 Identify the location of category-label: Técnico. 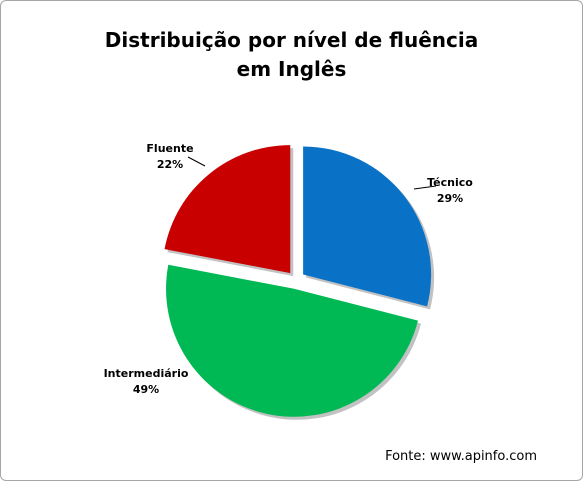
(450, 182).